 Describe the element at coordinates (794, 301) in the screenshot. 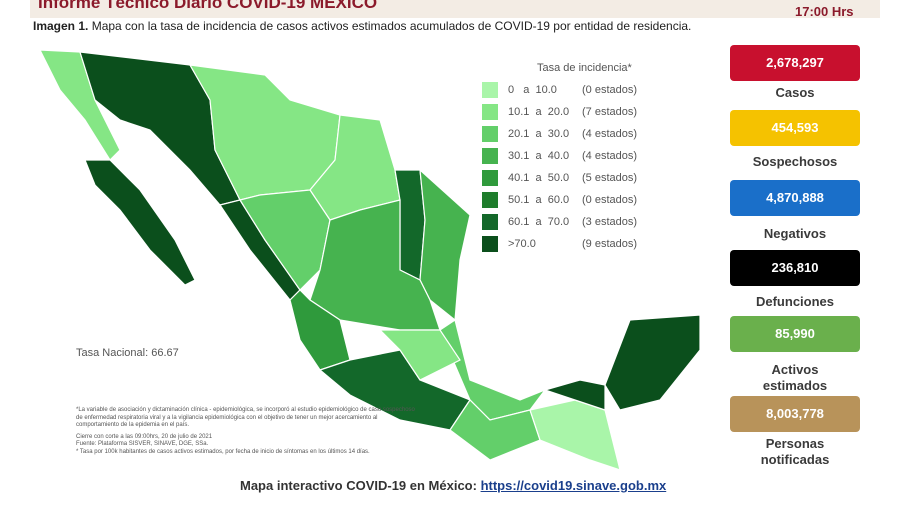

I see `stat-label: Defunciones` at that location.